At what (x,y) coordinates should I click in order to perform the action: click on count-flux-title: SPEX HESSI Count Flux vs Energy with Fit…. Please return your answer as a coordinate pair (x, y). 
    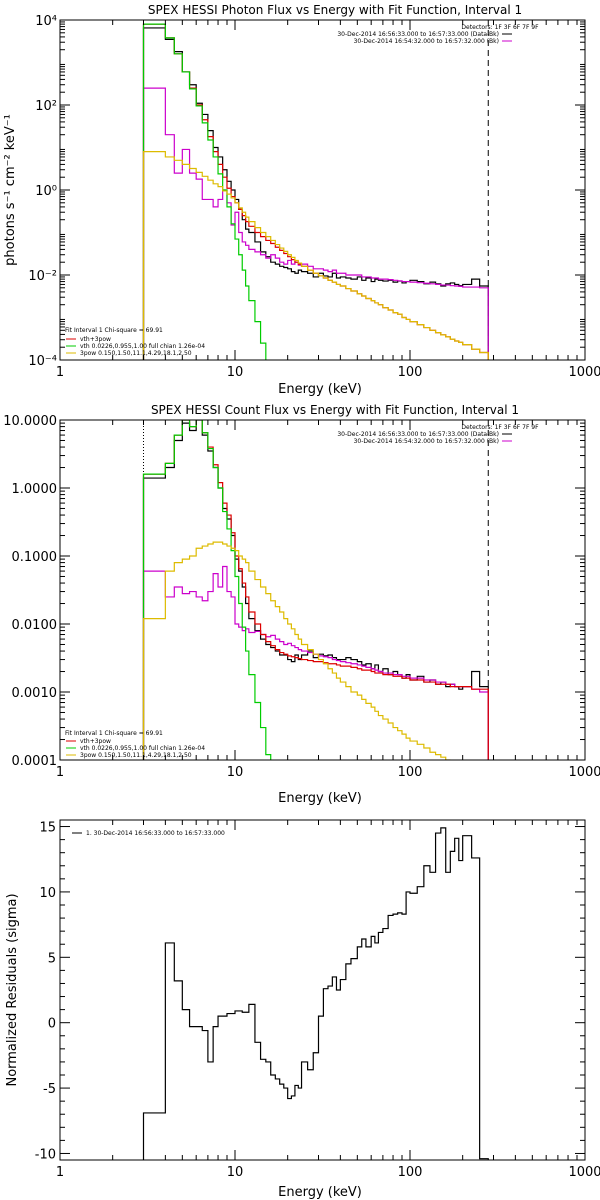
    Looking at the image, I should click on (335, 410).